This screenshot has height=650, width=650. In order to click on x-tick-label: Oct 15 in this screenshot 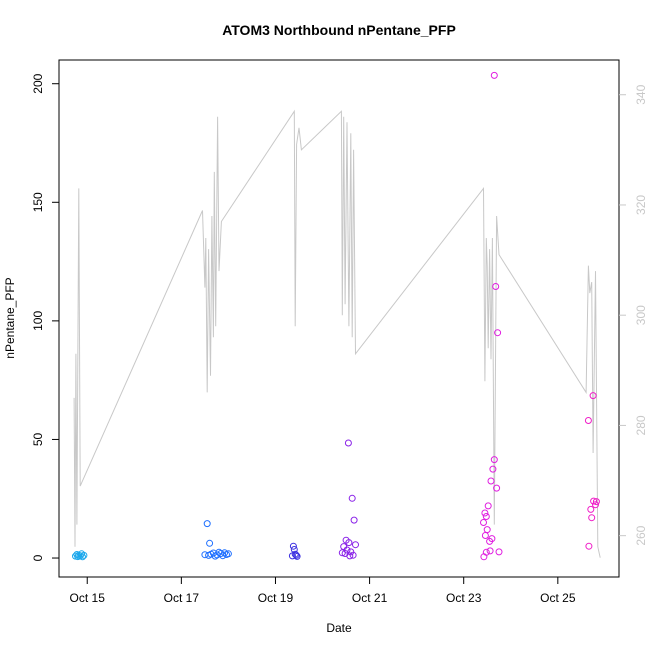, I will do `click(88, 598)`.